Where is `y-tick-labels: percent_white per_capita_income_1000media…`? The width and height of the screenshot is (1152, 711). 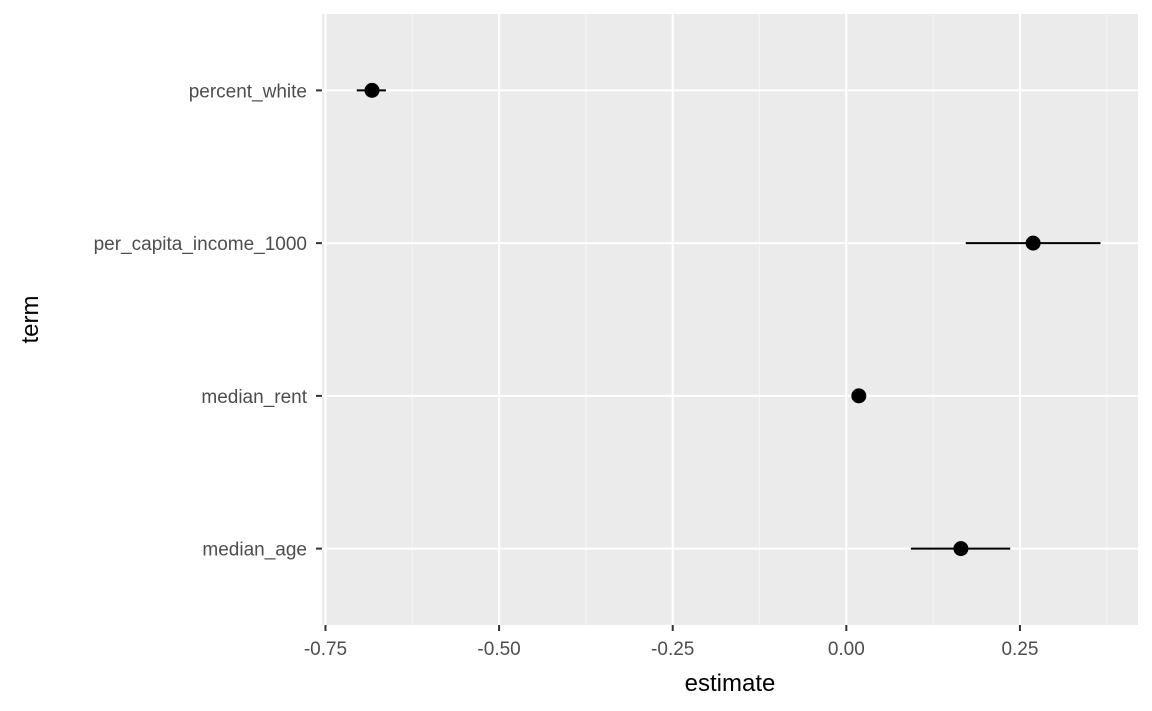
y-tick-labels: percent_white per_capita_income_1000media… is located at coordinates (201, 320).